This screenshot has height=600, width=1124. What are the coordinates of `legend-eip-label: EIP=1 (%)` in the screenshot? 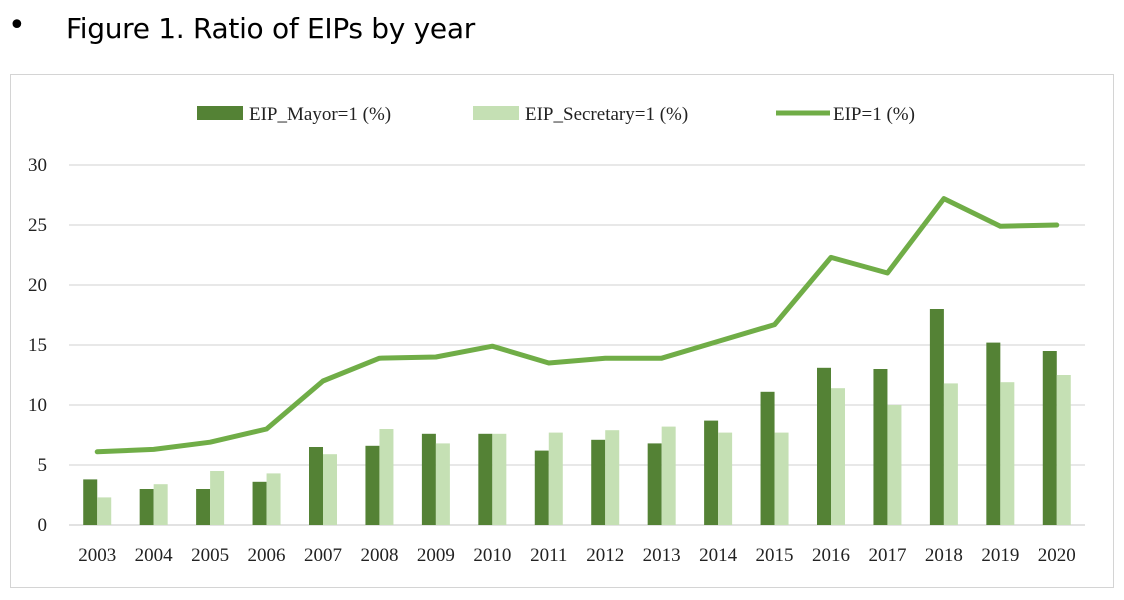 It's located at (874, 114).